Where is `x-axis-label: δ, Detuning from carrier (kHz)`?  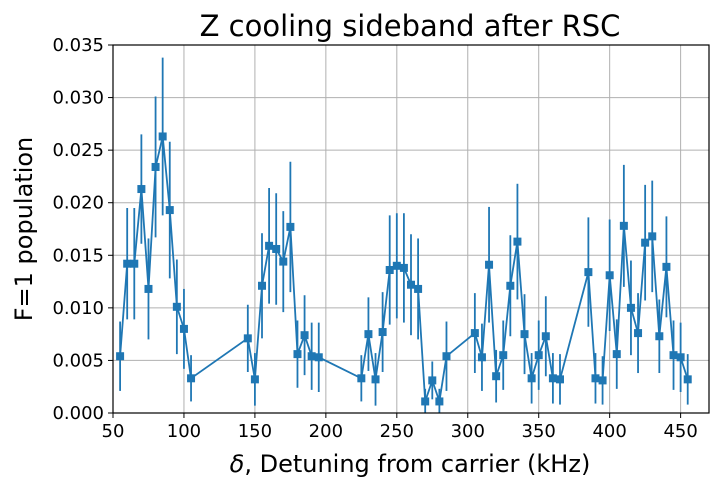 x-axis-label: δ, Detuning from carrier (kHz) is located at coordinates (410, 464).